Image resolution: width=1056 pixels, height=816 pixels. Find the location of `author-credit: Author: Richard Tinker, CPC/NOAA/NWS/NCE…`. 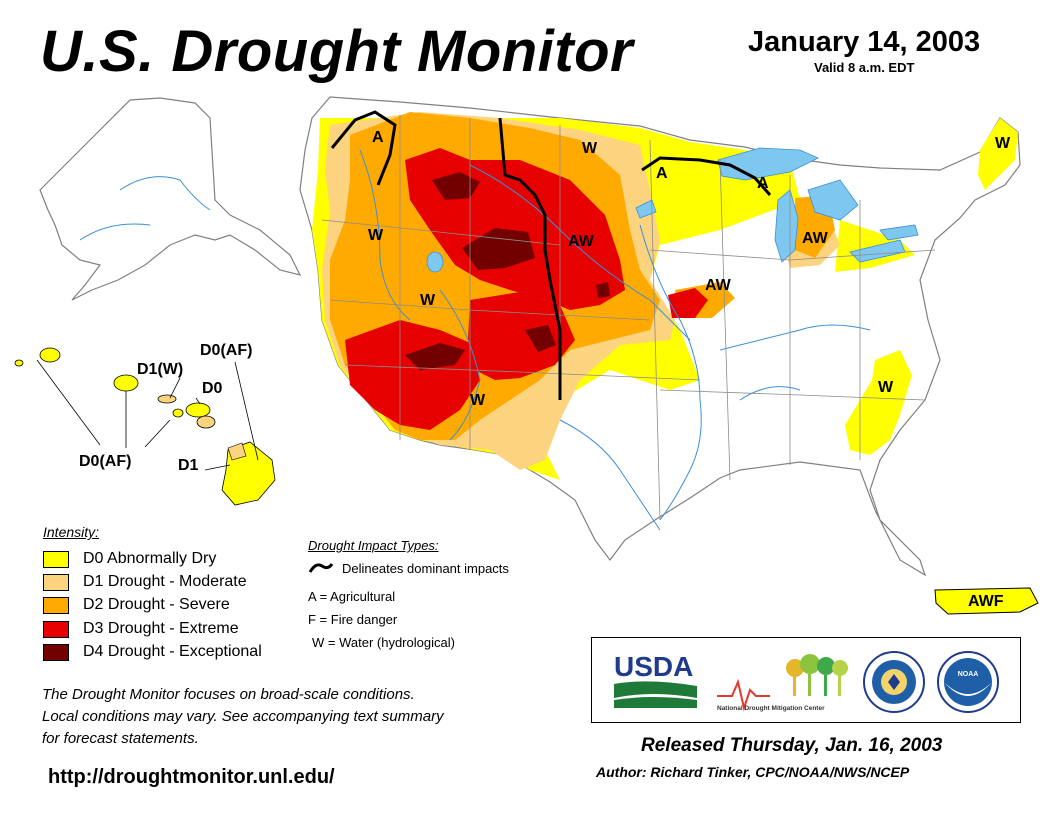

author-credit: Author: Richard Tinker, CPC/NOAA/NWS/NCE… is located at coordinates (753, 772).